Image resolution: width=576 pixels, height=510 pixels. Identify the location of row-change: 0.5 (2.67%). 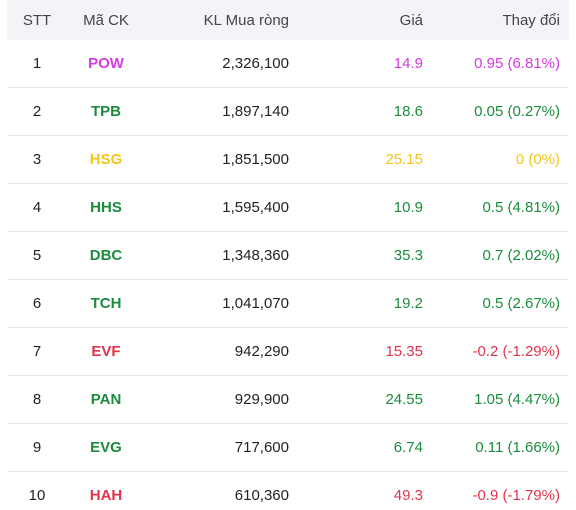
(521, 303).